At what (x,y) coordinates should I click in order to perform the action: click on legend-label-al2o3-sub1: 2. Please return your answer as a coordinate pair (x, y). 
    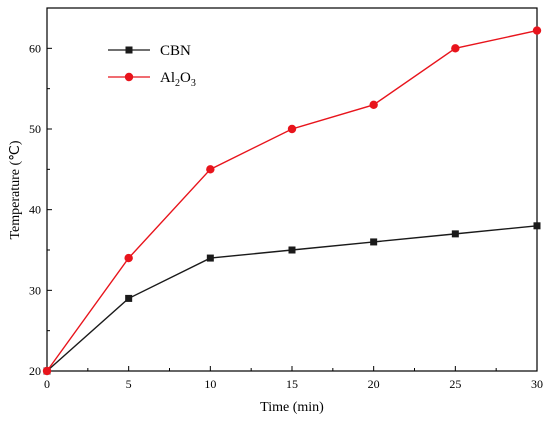
    Looking at the image, I should click on (177, 83).